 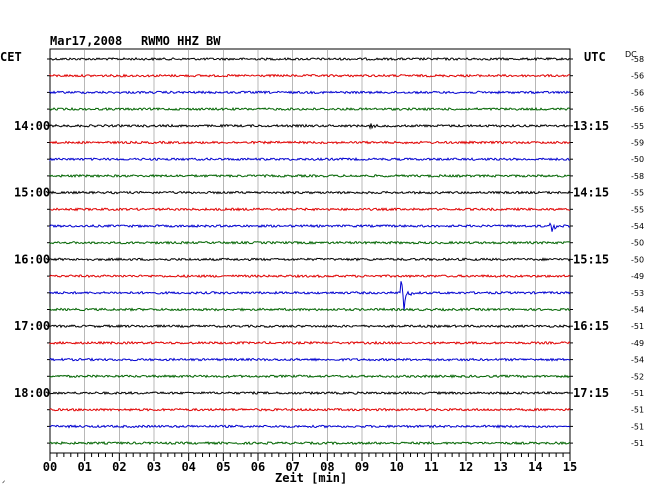 I want to click on header-date: Mar17,2008, so click(x=86, y=41).